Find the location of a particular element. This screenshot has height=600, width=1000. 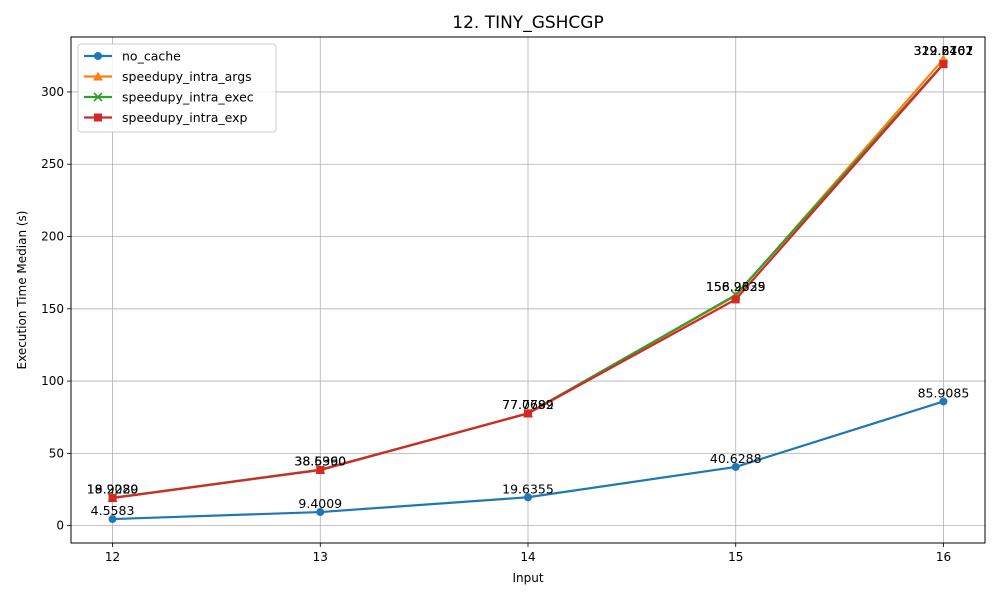

x-tick-label: 12 is located at coordinates (112, 557).